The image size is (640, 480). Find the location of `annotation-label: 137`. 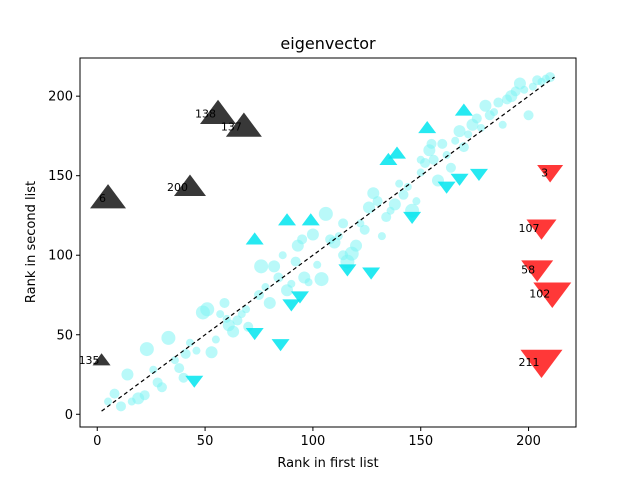

annotation-label: 137 is located at coordinates (231, 126).